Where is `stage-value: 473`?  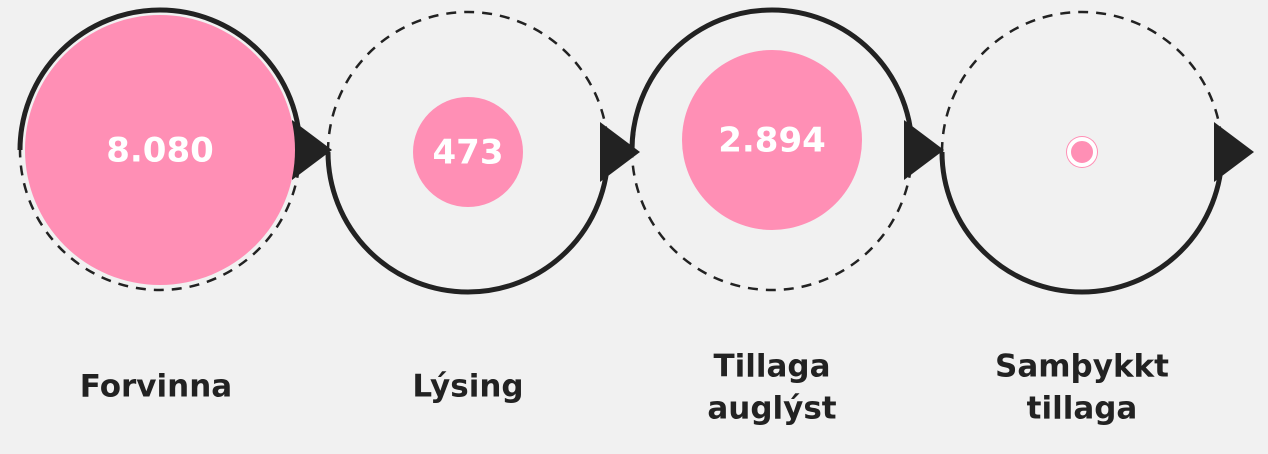 stage-value: 473 is located at coordinates (468, 153).